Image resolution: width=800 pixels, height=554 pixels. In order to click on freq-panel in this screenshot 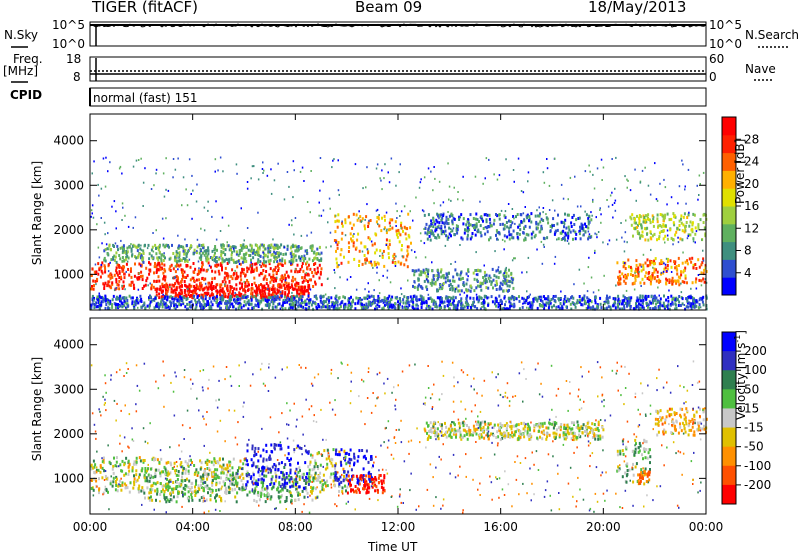, I will do `click(398, 69)`.